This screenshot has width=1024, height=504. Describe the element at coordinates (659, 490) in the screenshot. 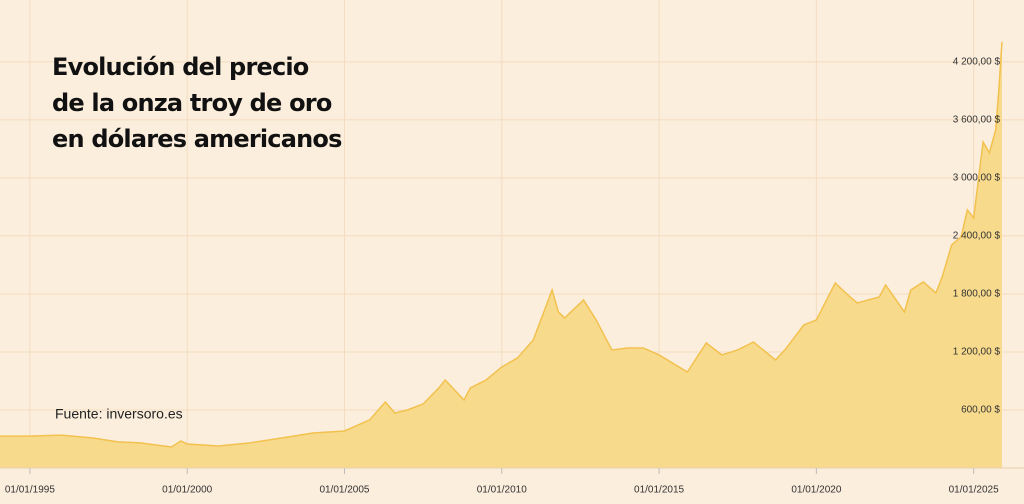

I see `x-tick-label: 01/01/2015` at that location.